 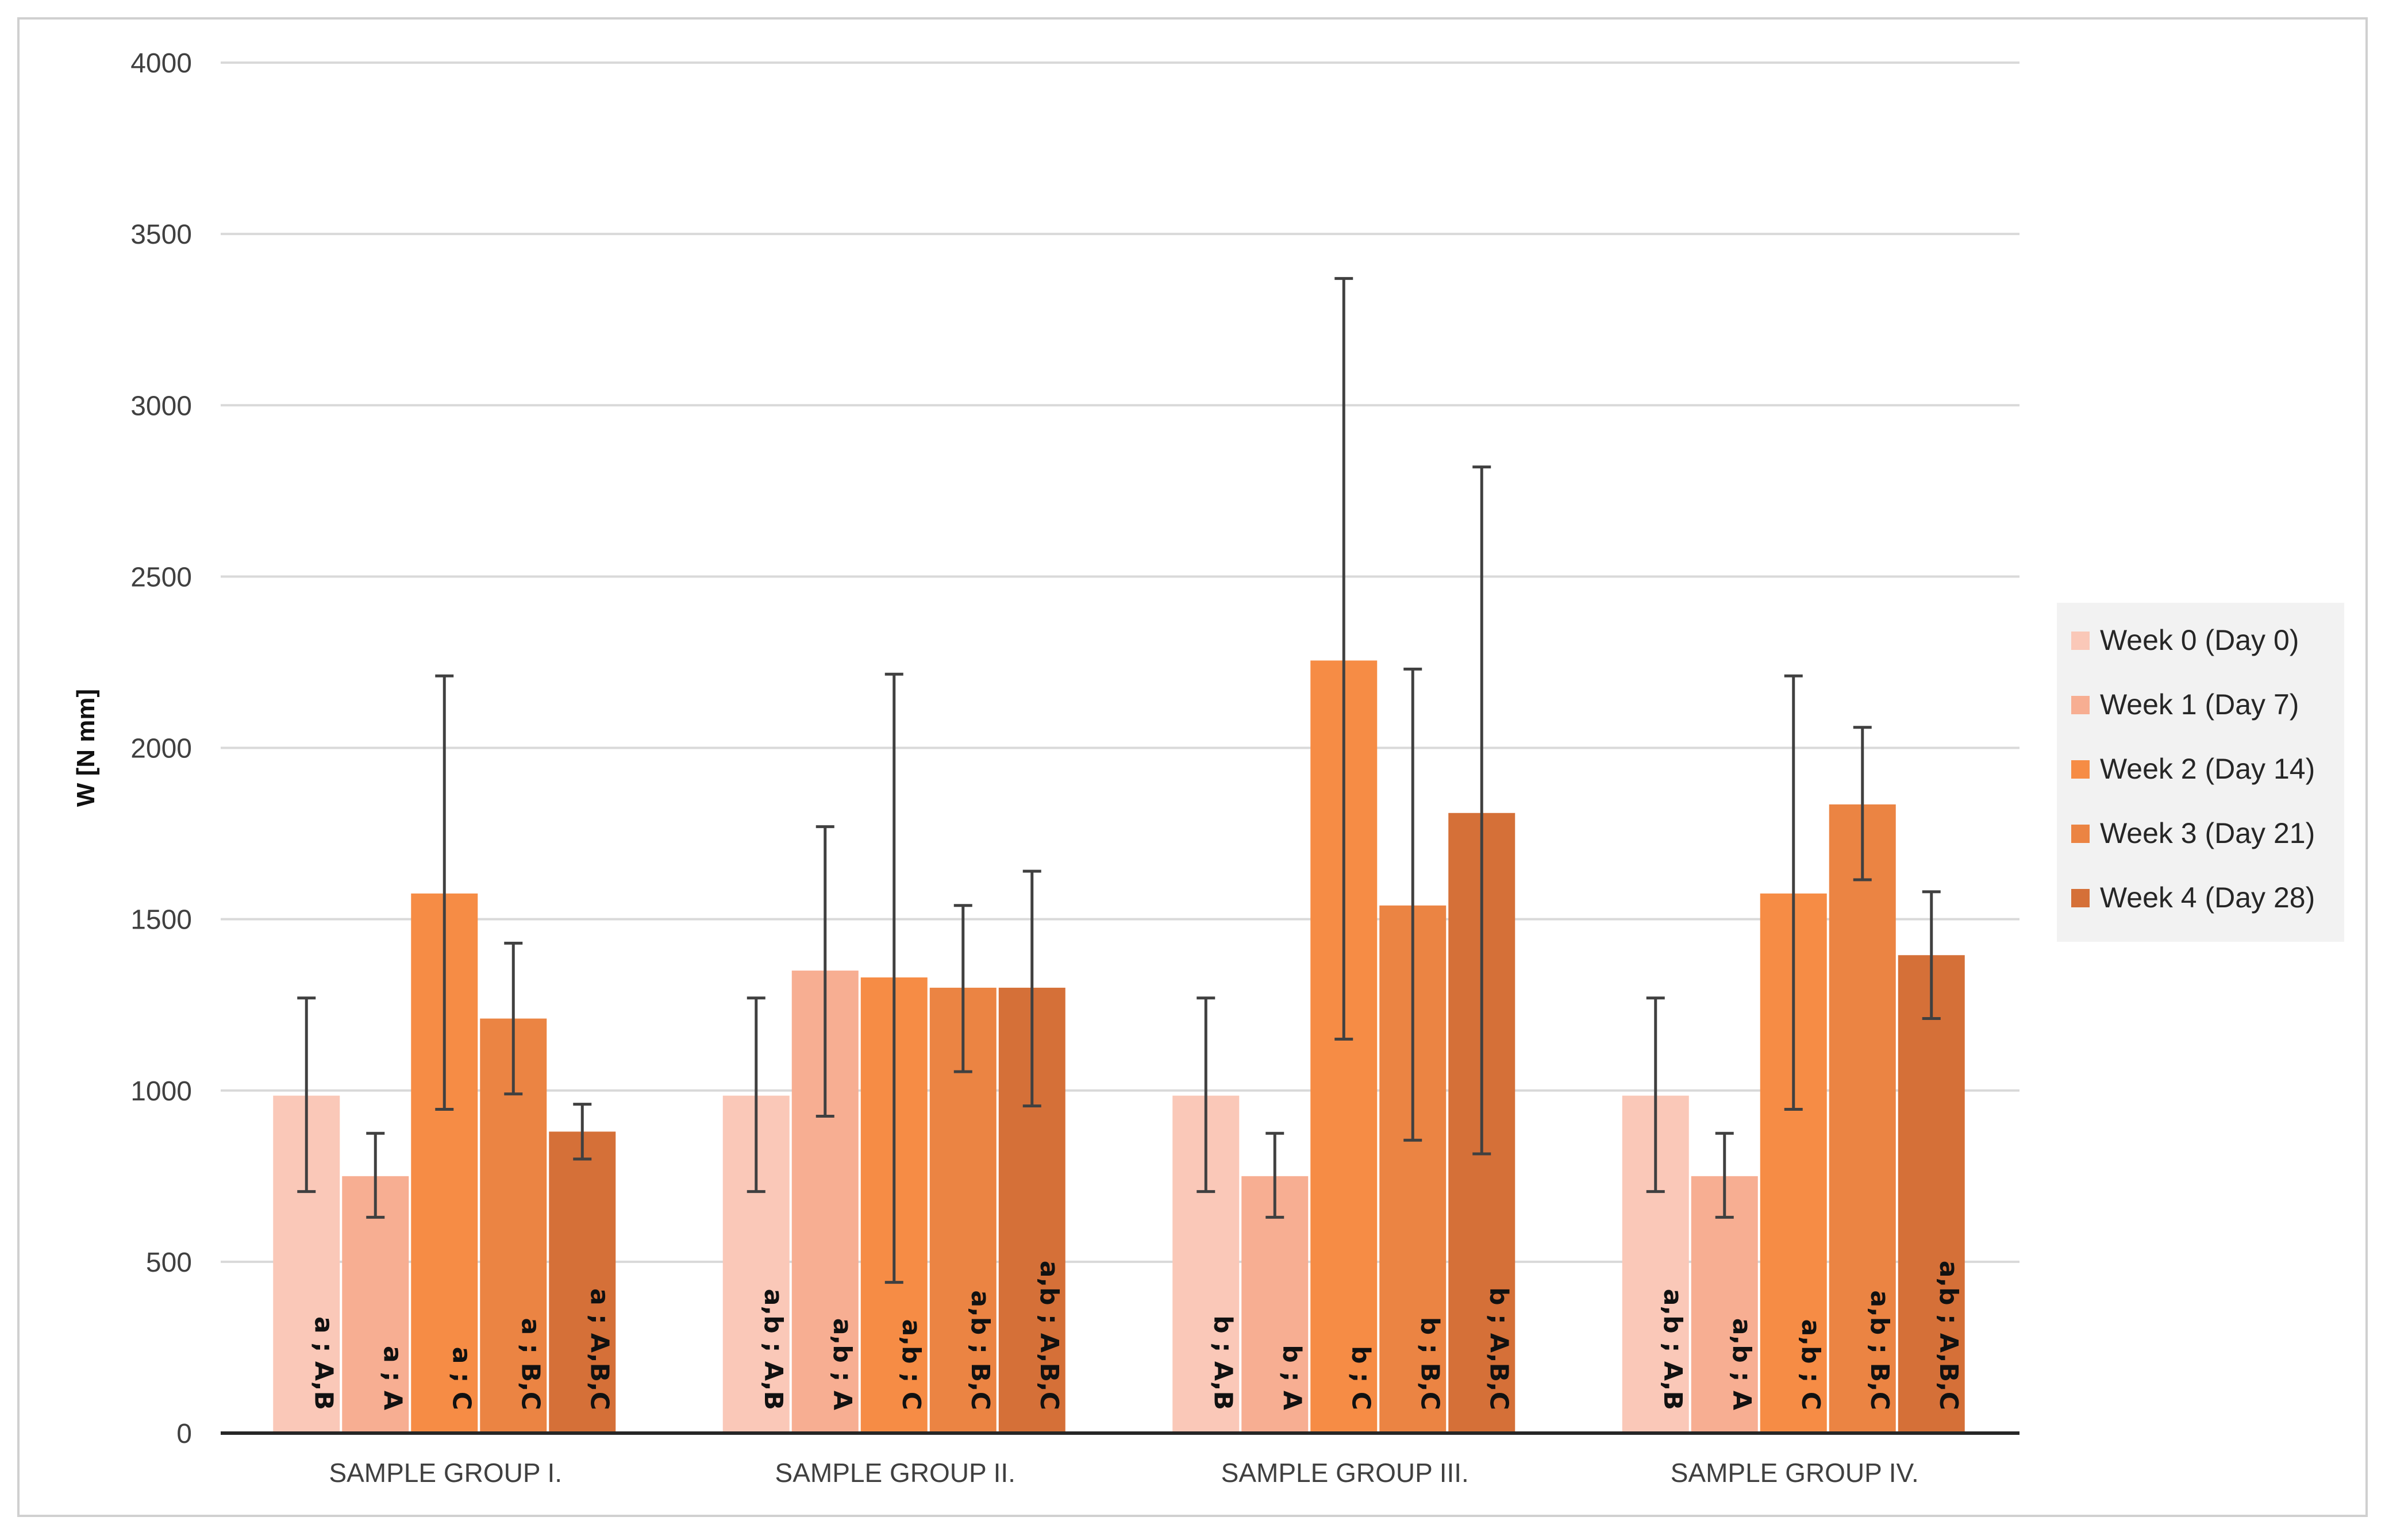 I want to click on legend-label: Week 0 (Day 0), so click(x=2199, y=640).